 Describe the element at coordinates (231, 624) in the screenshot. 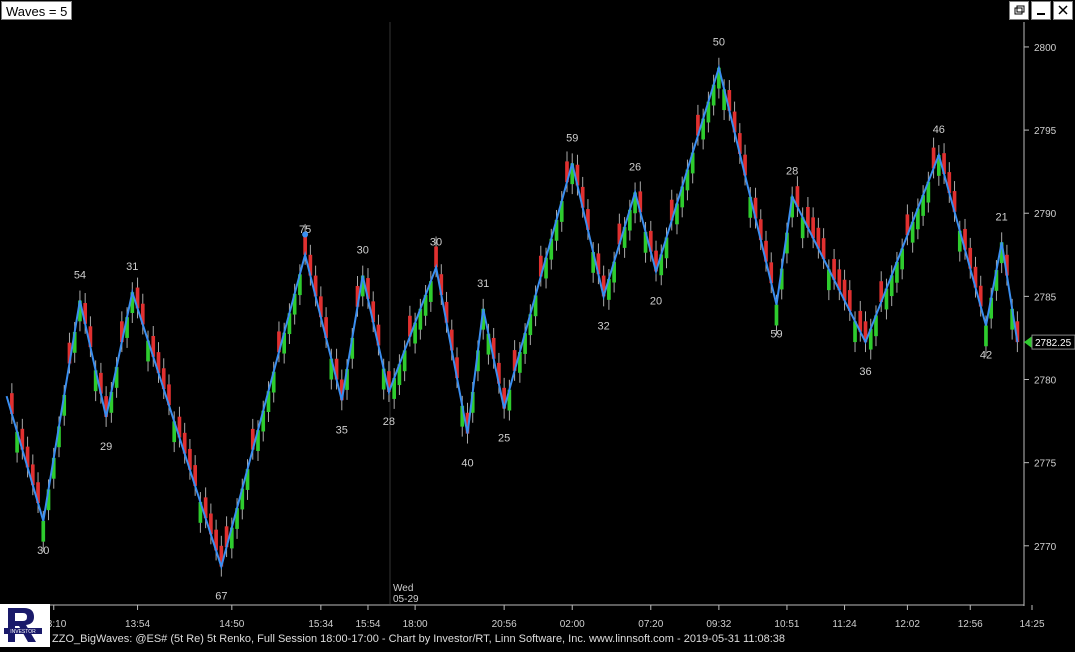

I see `time-tick-label: 14:50` at that location.